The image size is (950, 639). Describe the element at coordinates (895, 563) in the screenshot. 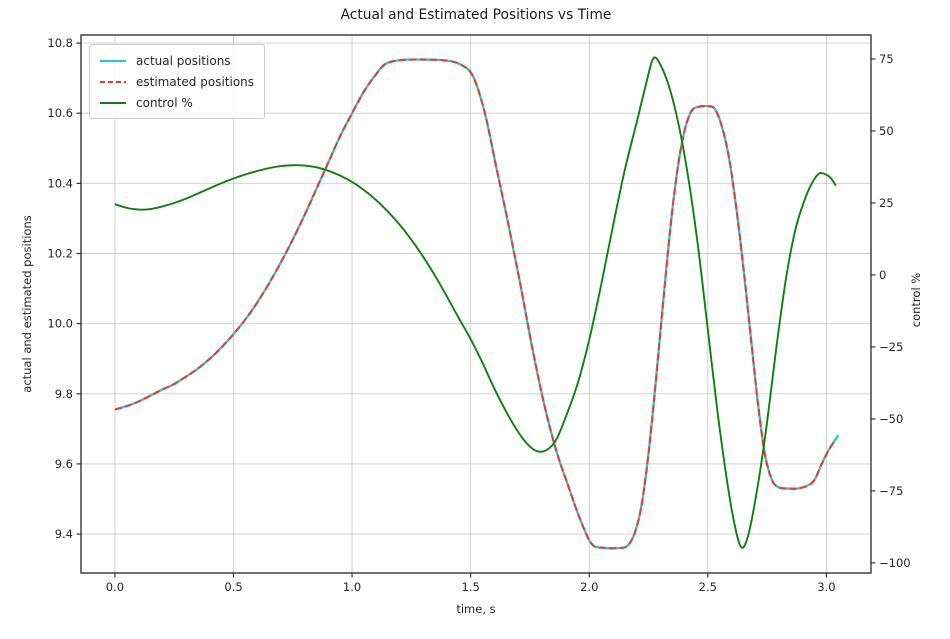

I see `y-right-tick-label: −100` at that location.